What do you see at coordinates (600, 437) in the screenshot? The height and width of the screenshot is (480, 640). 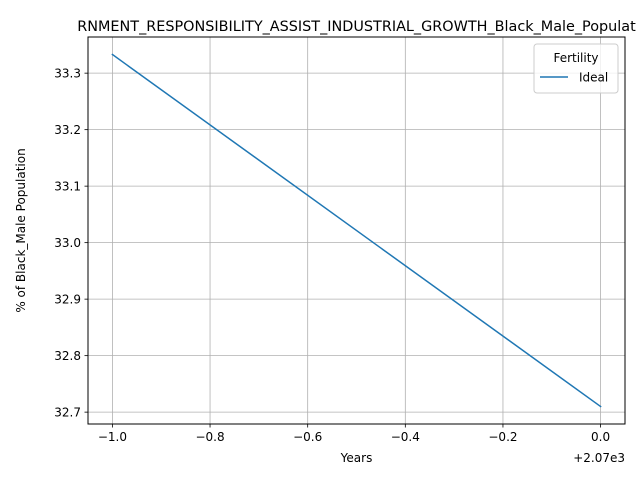 I see `x-tick-label: 0.0` at bounding box center [600, 437].